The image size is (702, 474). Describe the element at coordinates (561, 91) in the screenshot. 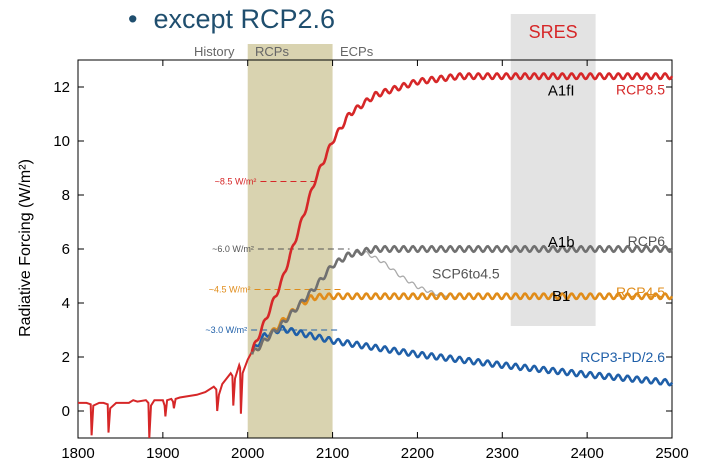

I see `sres-scenario-label: A1fI` at that location.